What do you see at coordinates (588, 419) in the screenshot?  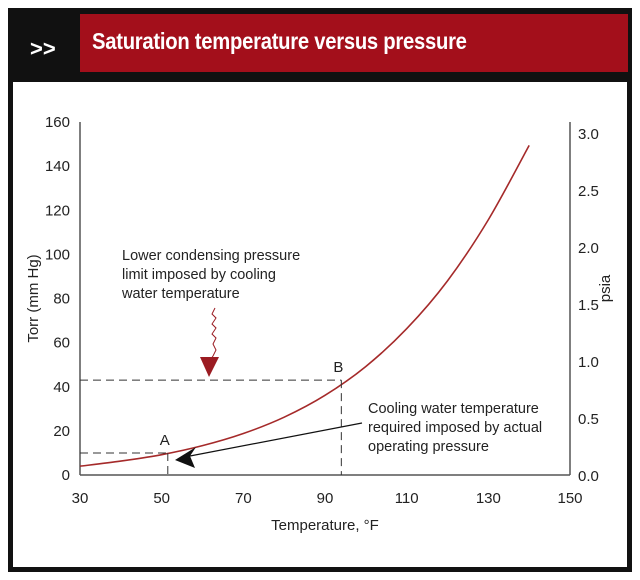 I see `y2-tick-label: 0.5` at bounding box center [588, 419].